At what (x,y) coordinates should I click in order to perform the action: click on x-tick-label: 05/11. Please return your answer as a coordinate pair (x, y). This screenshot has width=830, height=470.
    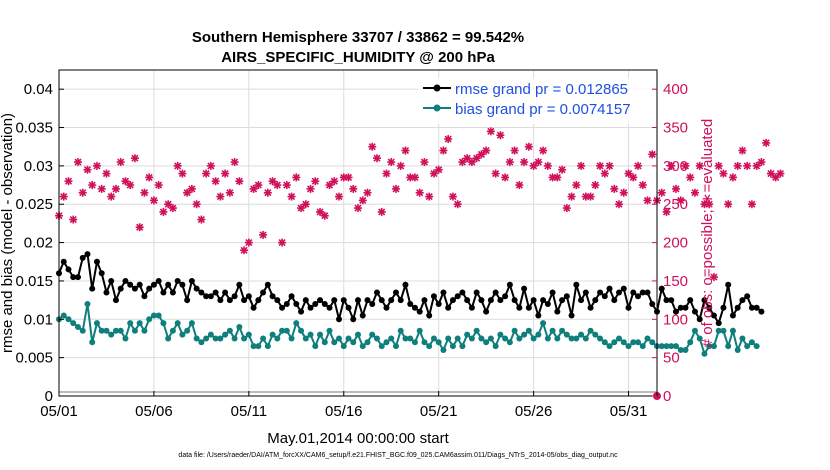
    Looking at the image, I should click on (249, 411).